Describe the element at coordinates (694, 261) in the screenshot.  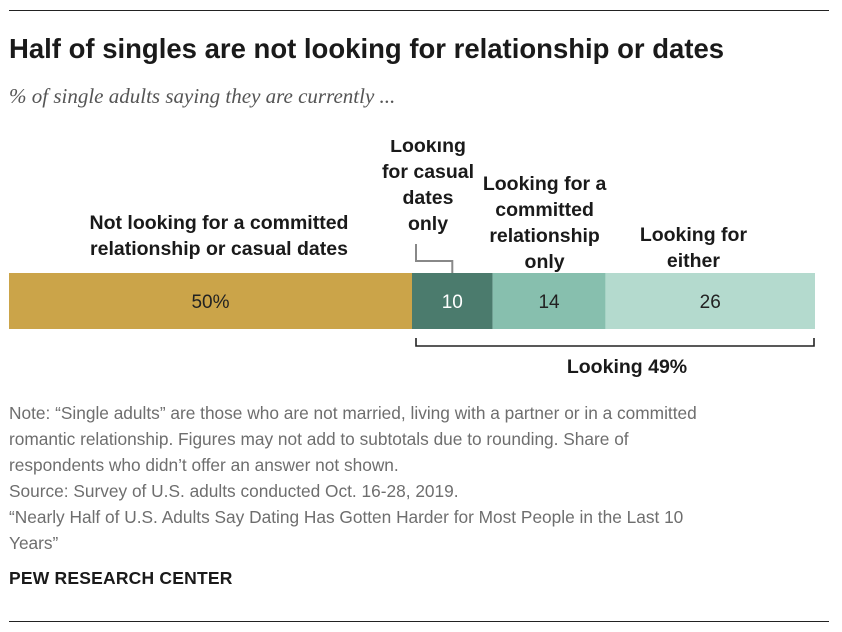
I see `segment-category-label: either` at that location.